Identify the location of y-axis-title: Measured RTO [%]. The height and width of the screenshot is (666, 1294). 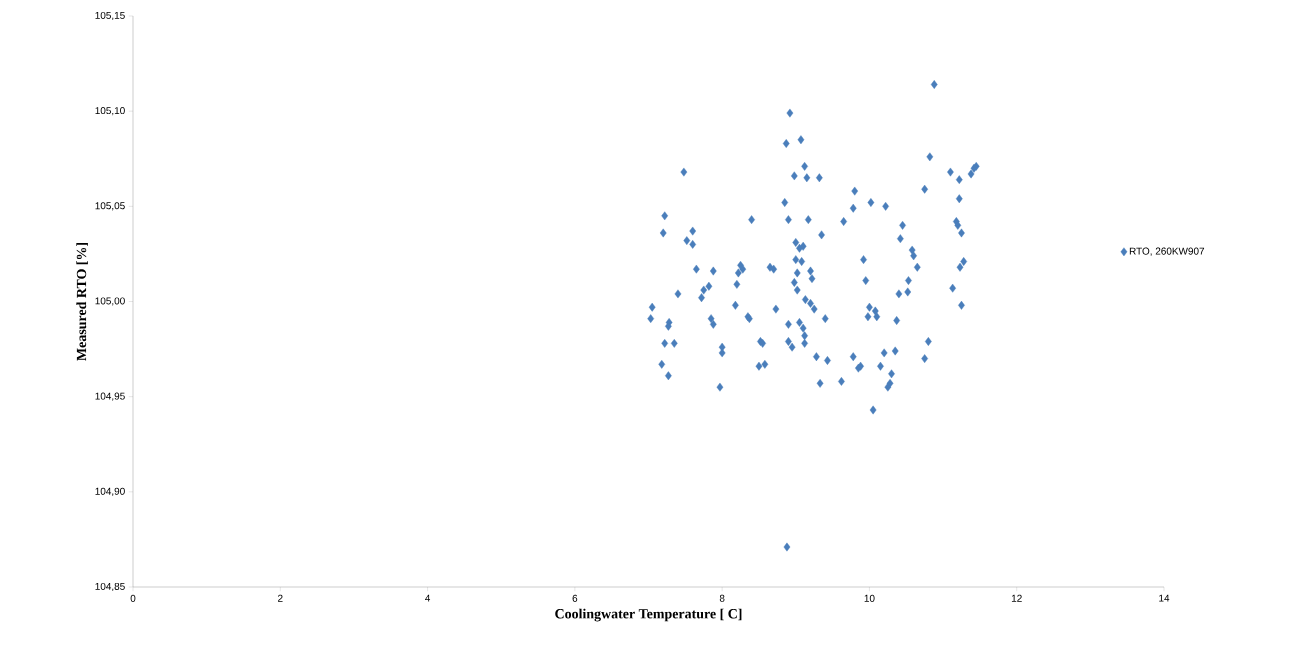
(82, 301).